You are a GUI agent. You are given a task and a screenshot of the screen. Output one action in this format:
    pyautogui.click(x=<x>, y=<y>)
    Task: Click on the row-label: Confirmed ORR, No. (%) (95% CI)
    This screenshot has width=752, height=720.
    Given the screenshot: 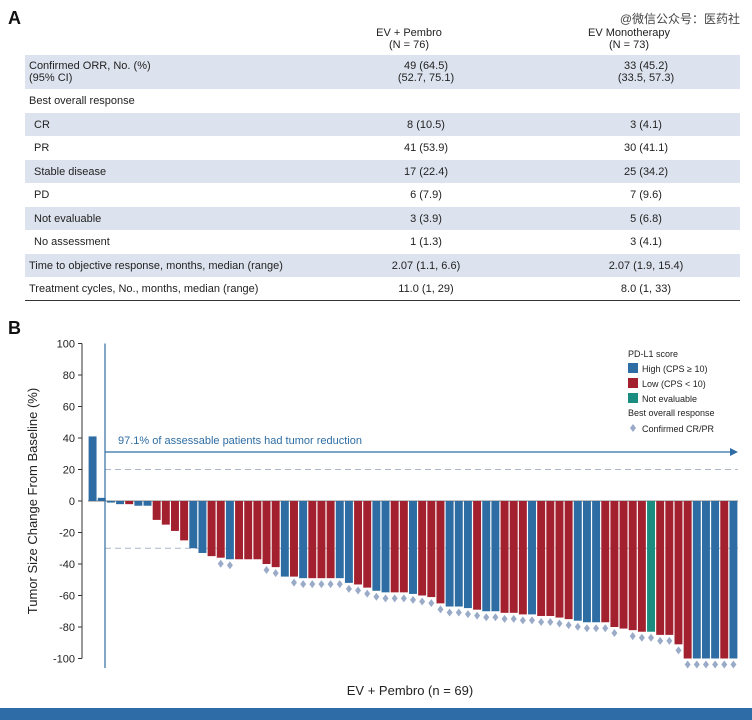 What is the action you would take?
    pyautogui.click(x=90, y=72)
    